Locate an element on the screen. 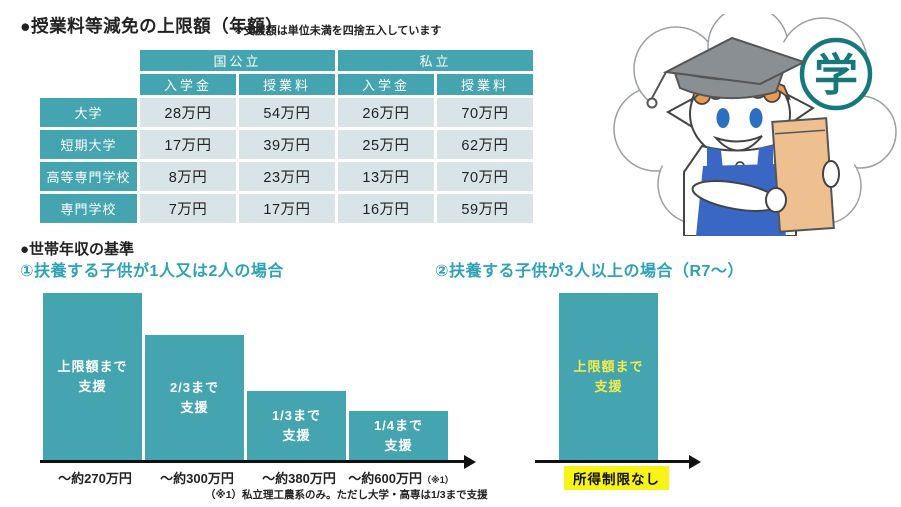 The image size is (901, 507). no-income-limit-highlight: 所得制限なし is located at coordinates (616, 478).